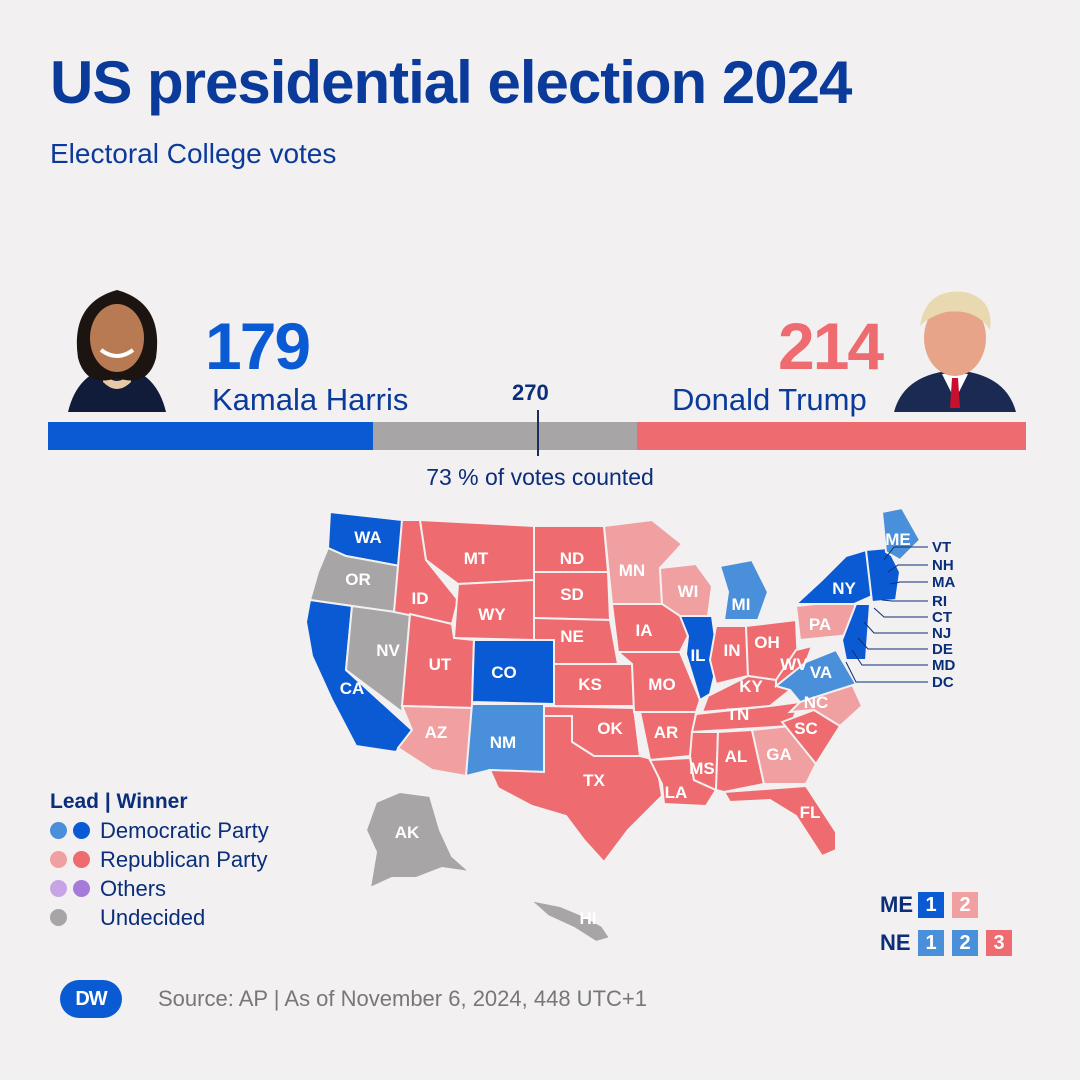  What do you see at coordinates (769, 399) in the screenshot?
I see `trump-name: Donald Trump` at bounding box center [769, 399].